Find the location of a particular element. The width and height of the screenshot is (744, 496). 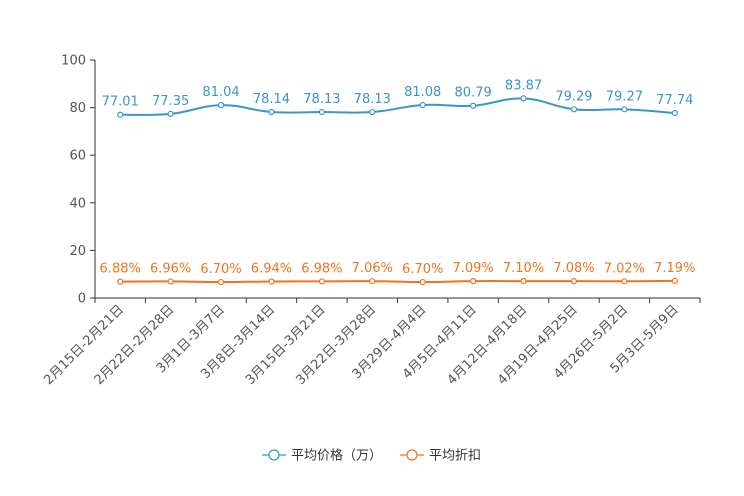

data-label: 6.94% is located at coordinates (271, 268).